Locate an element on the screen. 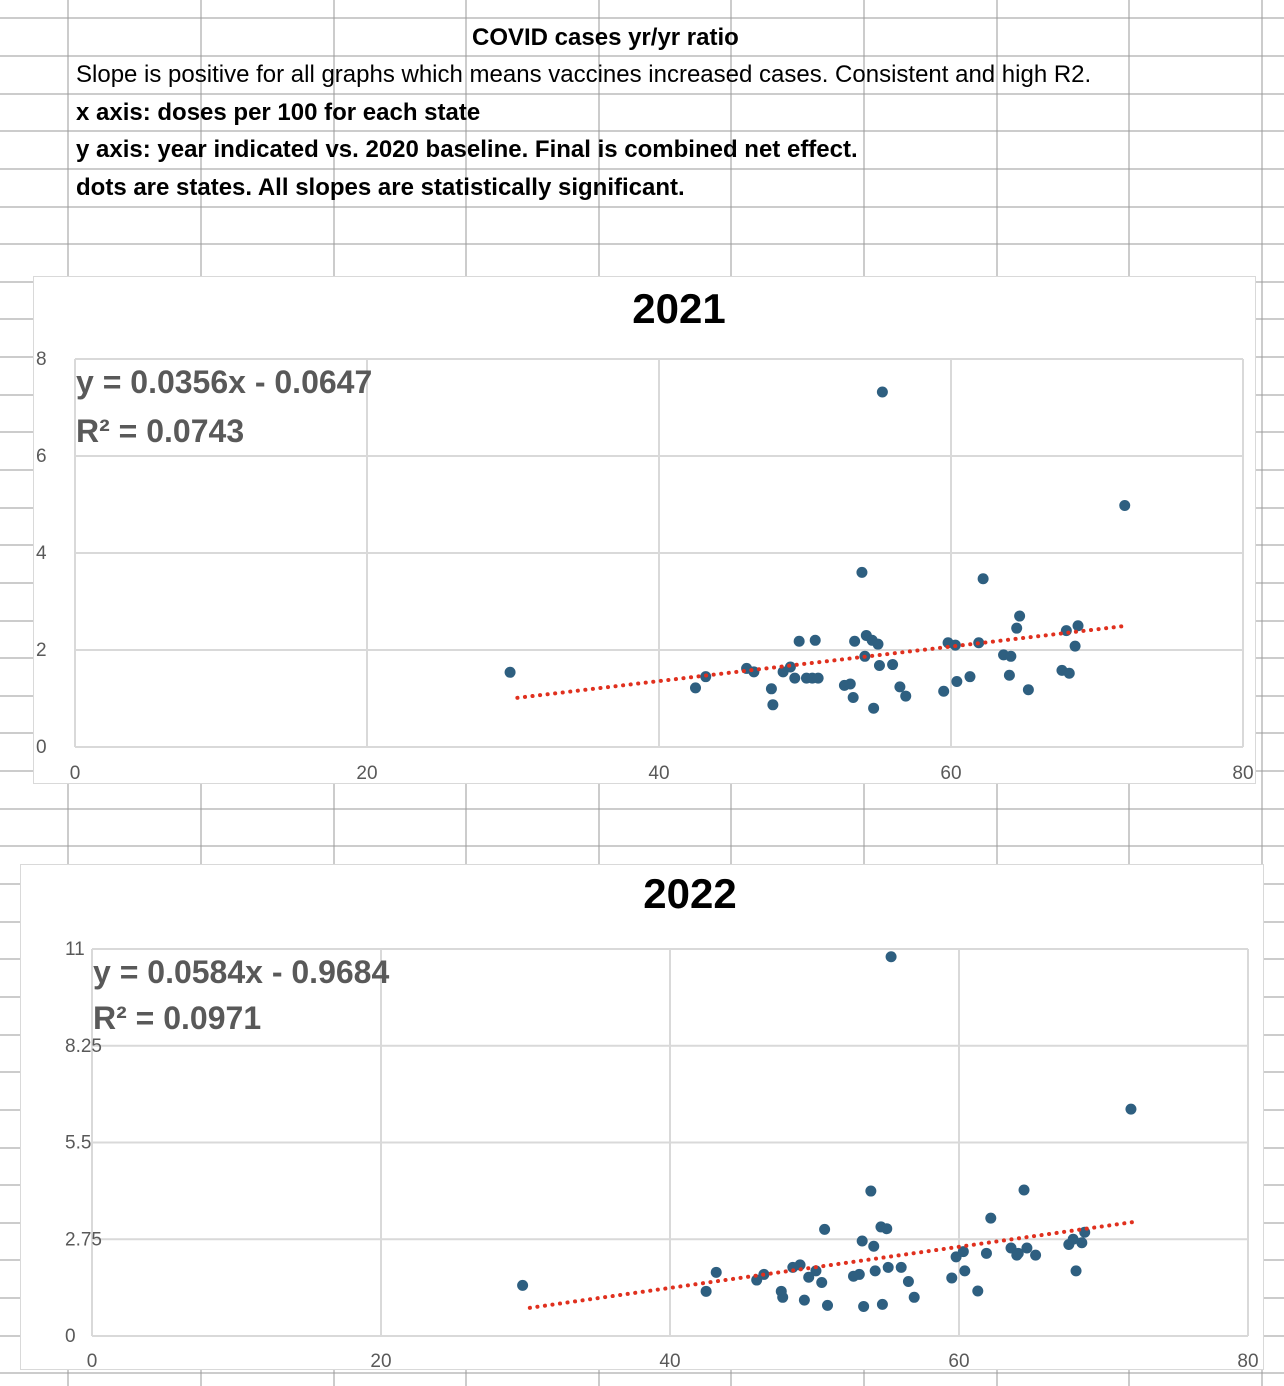  chart-2022-y-tick-label: 5.5 is located at coordinates (78, 1143).